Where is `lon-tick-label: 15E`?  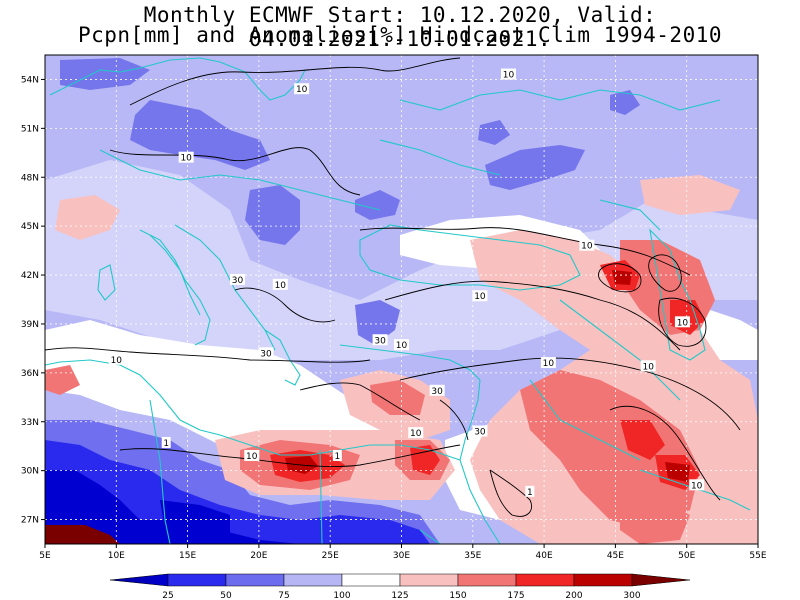
lon-tick-label: 15E is located at coordinates (187, 556).